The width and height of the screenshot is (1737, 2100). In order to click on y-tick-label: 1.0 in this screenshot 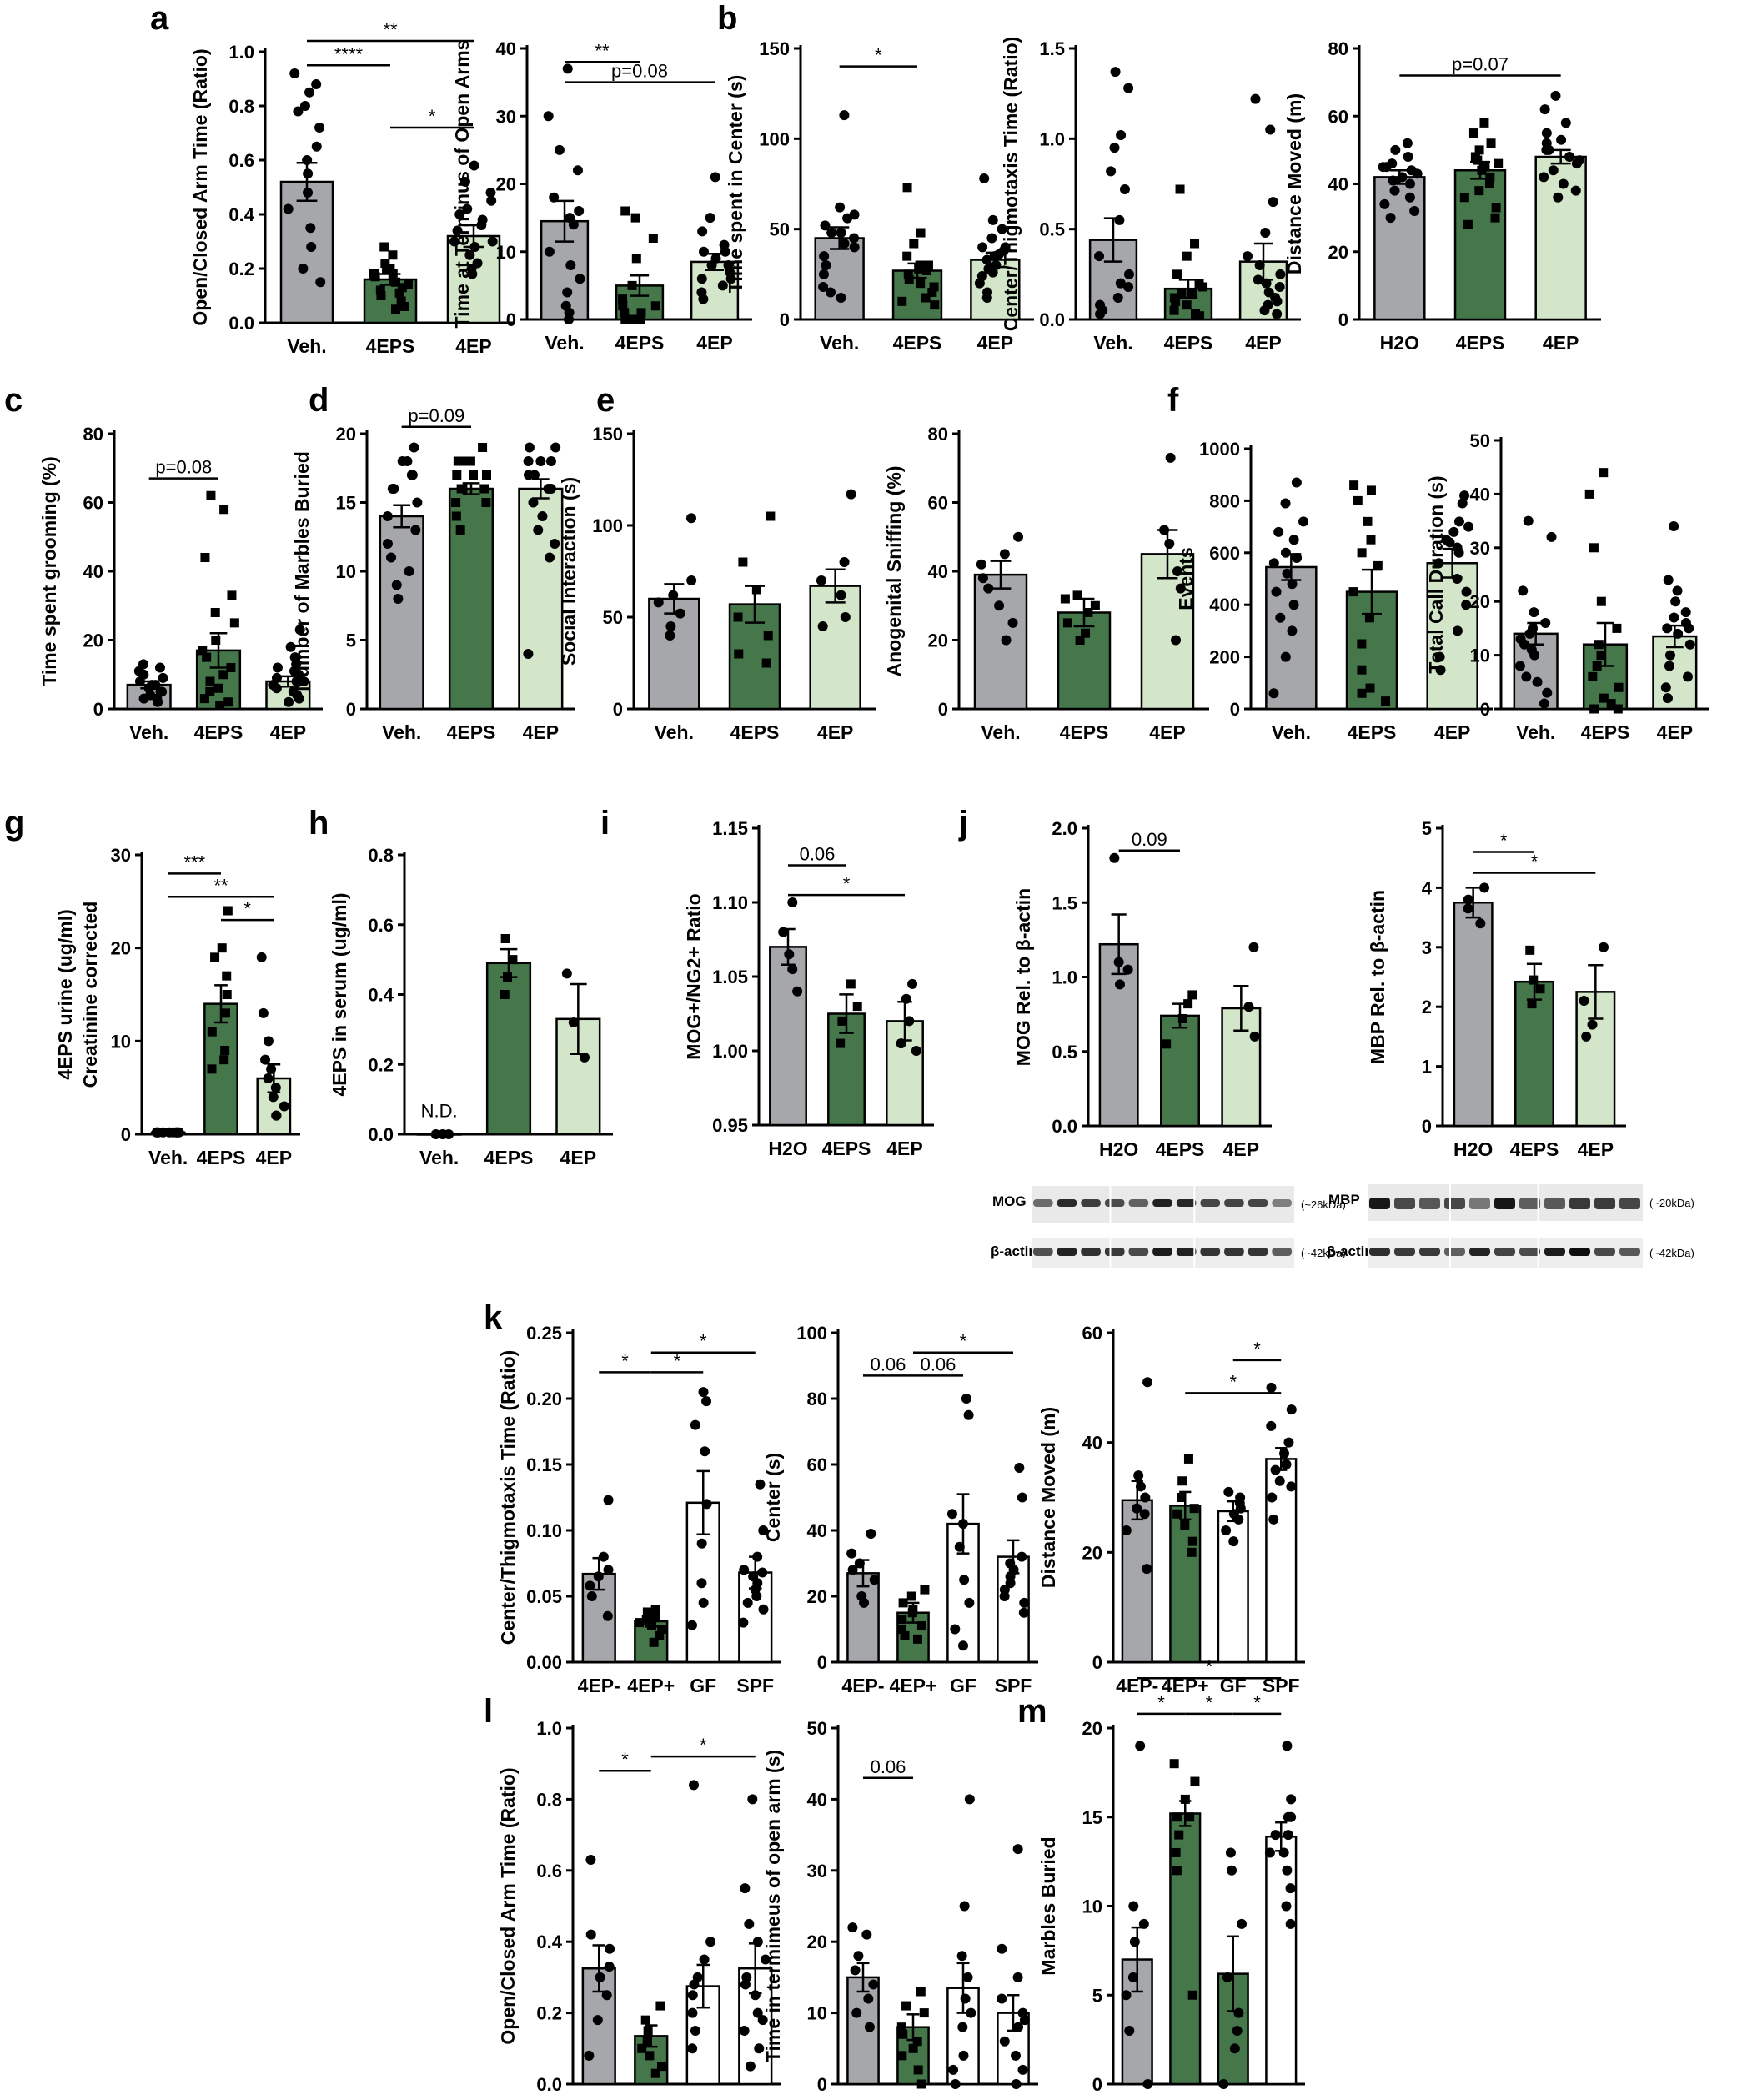, I will do `click(241, 52)`.